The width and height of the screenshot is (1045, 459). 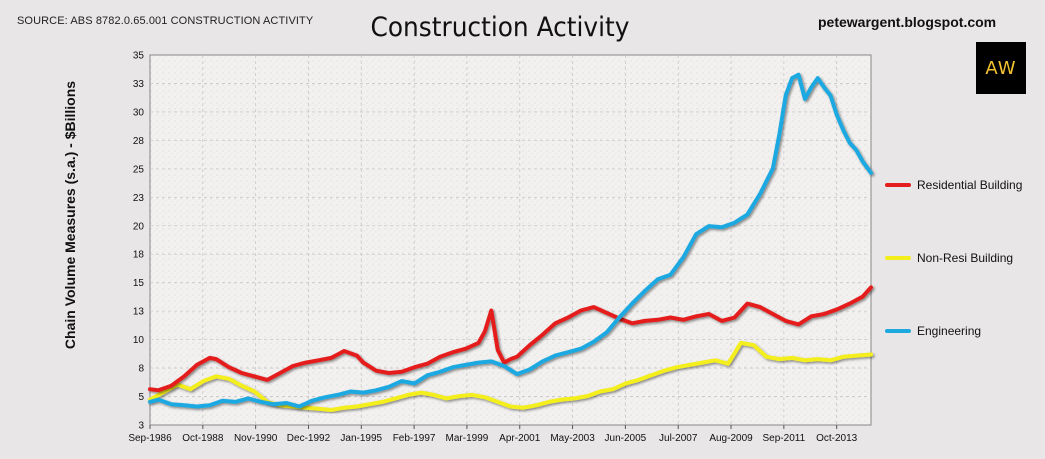 What do you see at coordinates (626, 438) in the screenshot?
I see `x-tick-label: Jun-2005` at bounding box center [626, 438].